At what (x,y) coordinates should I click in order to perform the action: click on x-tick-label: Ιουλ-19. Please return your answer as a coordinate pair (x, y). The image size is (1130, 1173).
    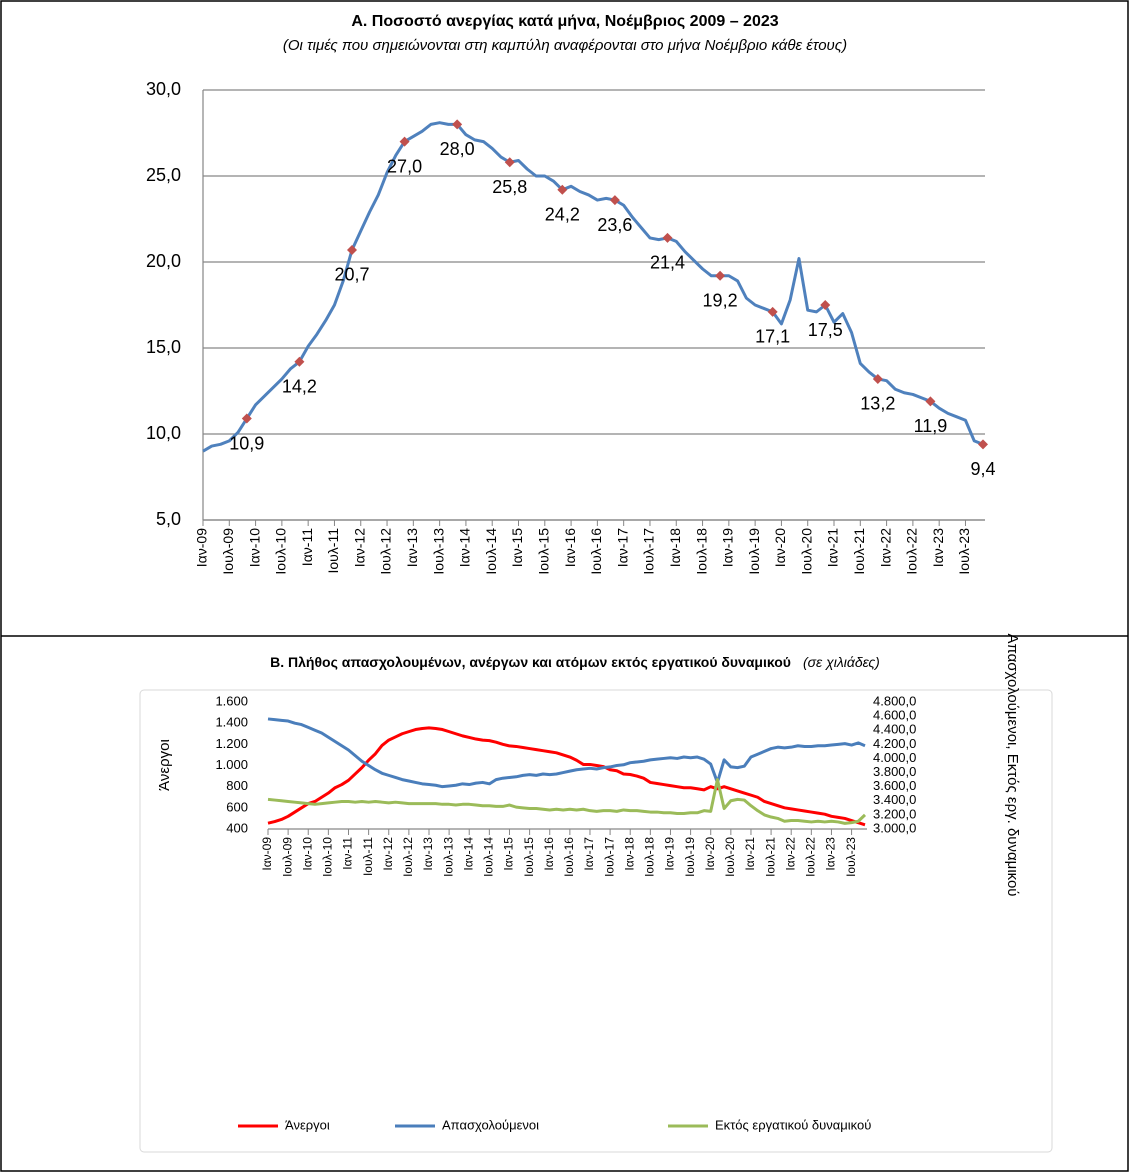
    Looking at the image, I should click on (754, 551).